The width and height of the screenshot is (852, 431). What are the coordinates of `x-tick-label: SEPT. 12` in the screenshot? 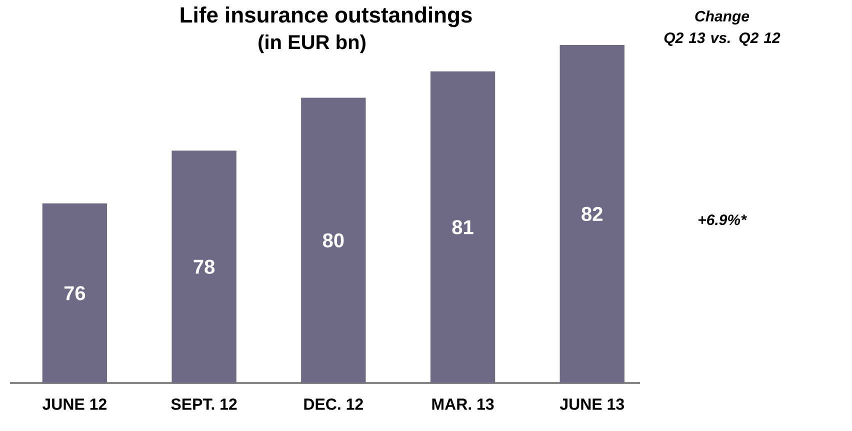 It's located at (204, 404).